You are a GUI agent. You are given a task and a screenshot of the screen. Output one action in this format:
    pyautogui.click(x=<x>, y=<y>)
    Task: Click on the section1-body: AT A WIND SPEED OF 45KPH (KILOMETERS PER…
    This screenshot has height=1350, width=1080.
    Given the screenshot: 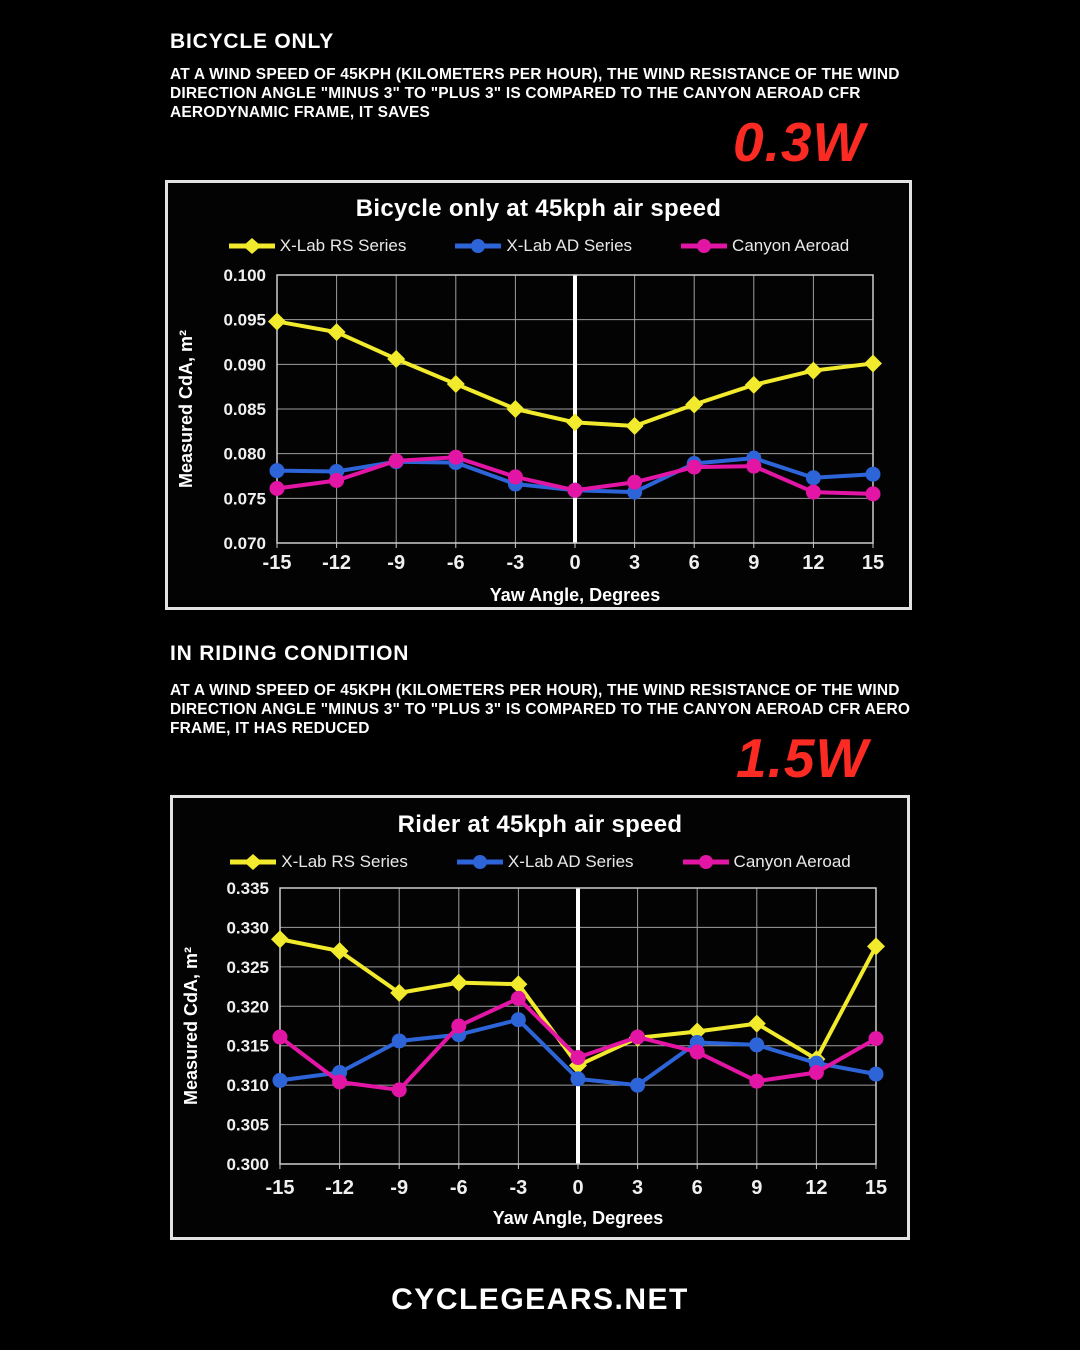 What is the action you would take?
    pyautogui.click(x=535, y=93)
    